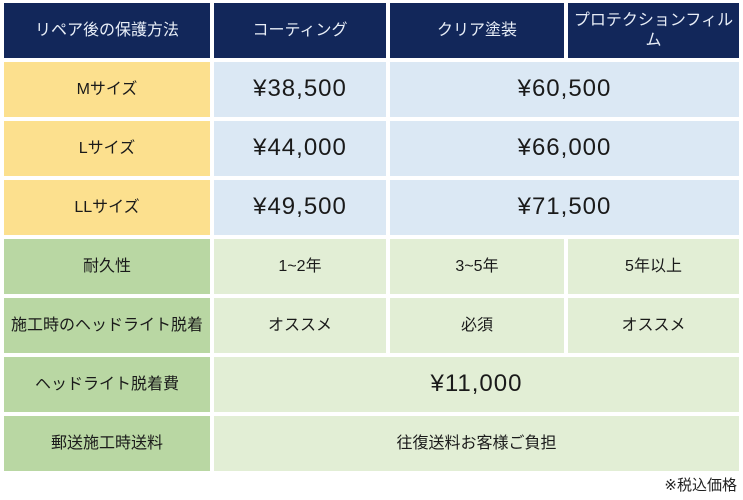  What do you see at coordinates (107, 89) in the screenshot?
I see `size-label-m: Mサイズ` at bounding box center [107, 89].